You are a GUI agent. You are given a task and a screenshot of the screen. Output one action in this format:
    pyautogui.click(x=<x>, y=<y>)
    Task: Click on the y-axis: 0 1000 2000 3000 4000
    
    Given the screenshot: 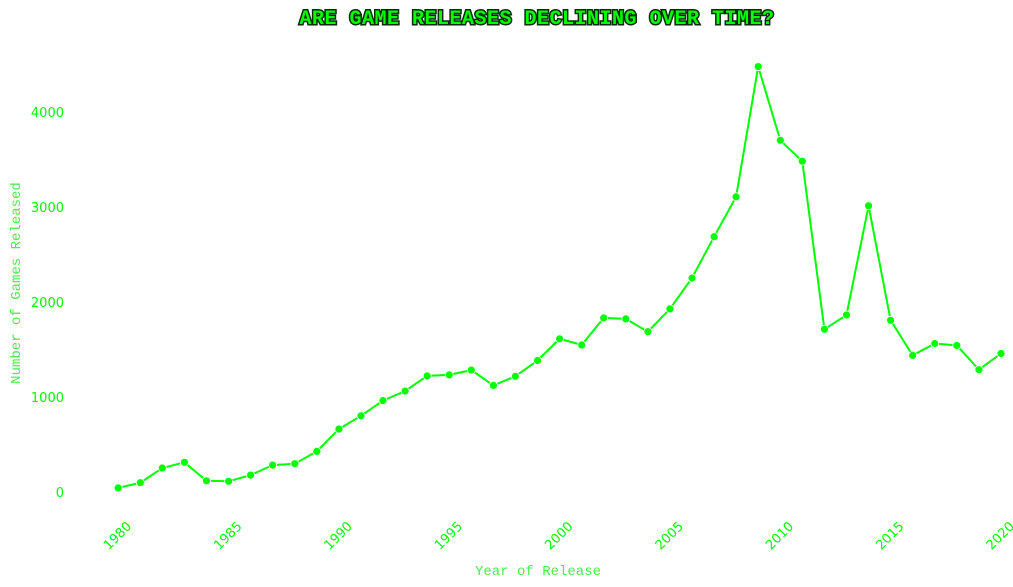 What is the action you would take?
    pyautogui.click(x=47, y=303)
    